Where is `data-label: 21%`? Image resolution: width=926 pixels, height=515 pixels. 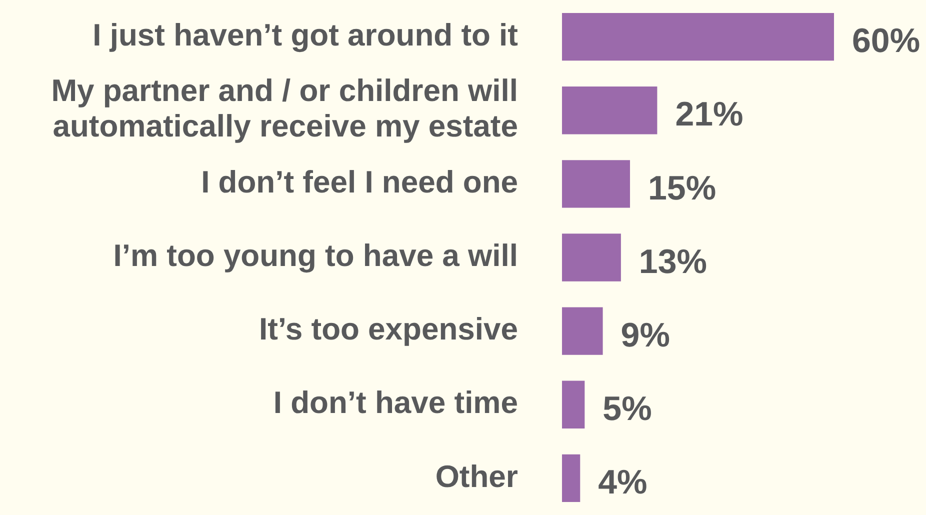
data-label: 21% is located at coordinates (709, 115).